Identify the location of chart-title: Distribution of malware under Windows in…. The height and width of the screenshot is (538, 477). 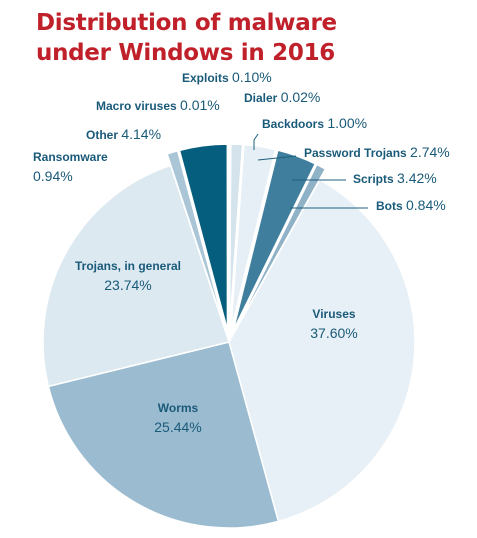
(186, 38).